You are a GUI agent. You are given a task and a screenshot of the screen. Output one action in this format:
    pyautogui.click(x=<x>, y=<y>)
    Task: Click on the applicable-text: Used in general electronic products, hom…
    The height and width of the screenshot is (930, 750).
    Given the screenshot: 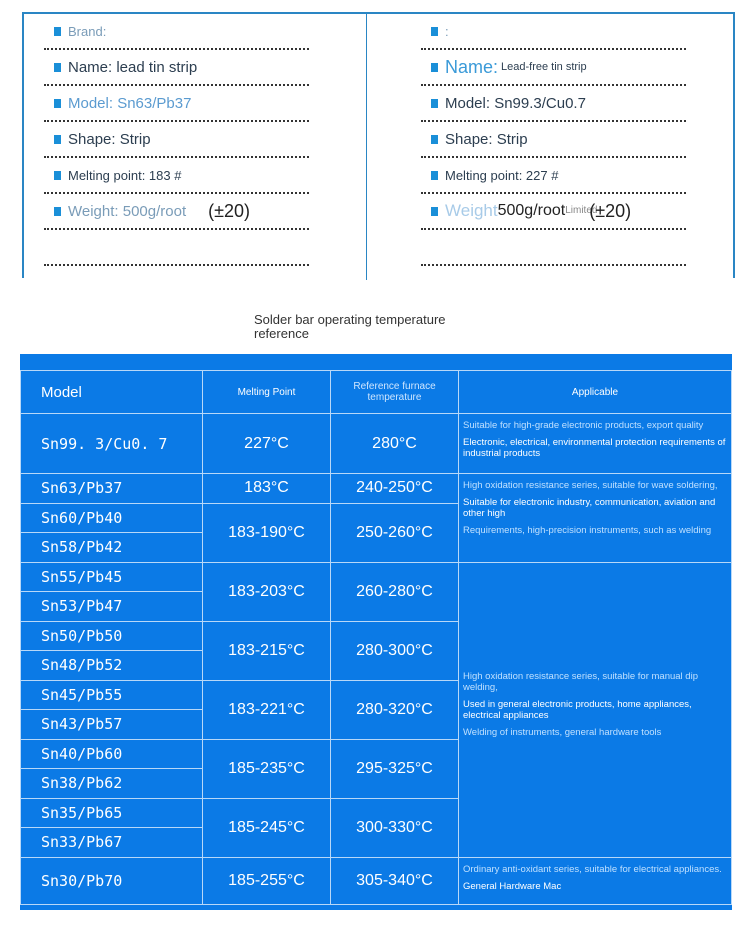 What is the action you would take?
    pyautogui.click(x=577, y=709)
    